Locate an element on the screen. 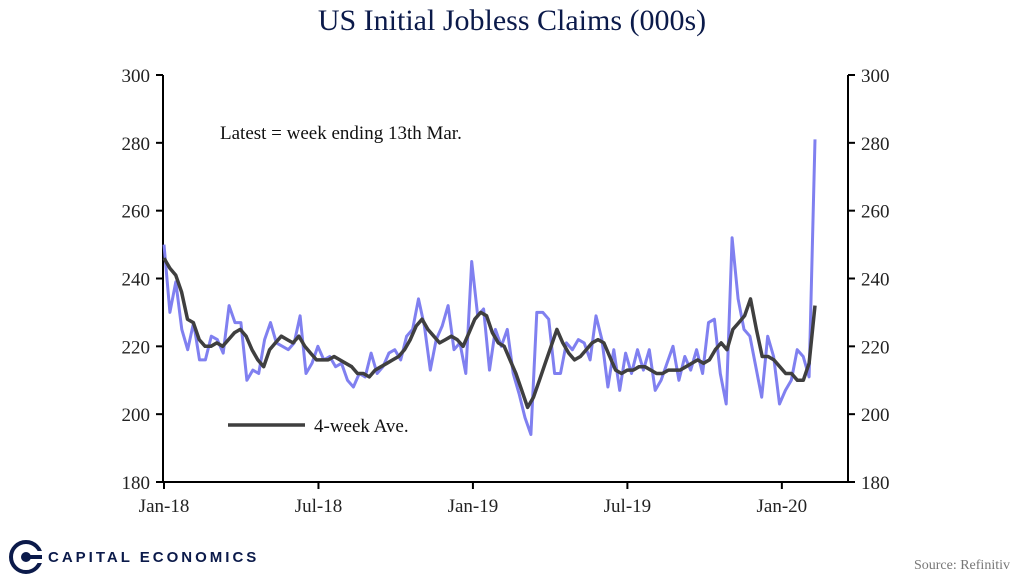 The height and width of the screenshot is (583, 1024). capital-economics-logo: CAPITAL ECONOMICS is located at coordinates (133, 557).